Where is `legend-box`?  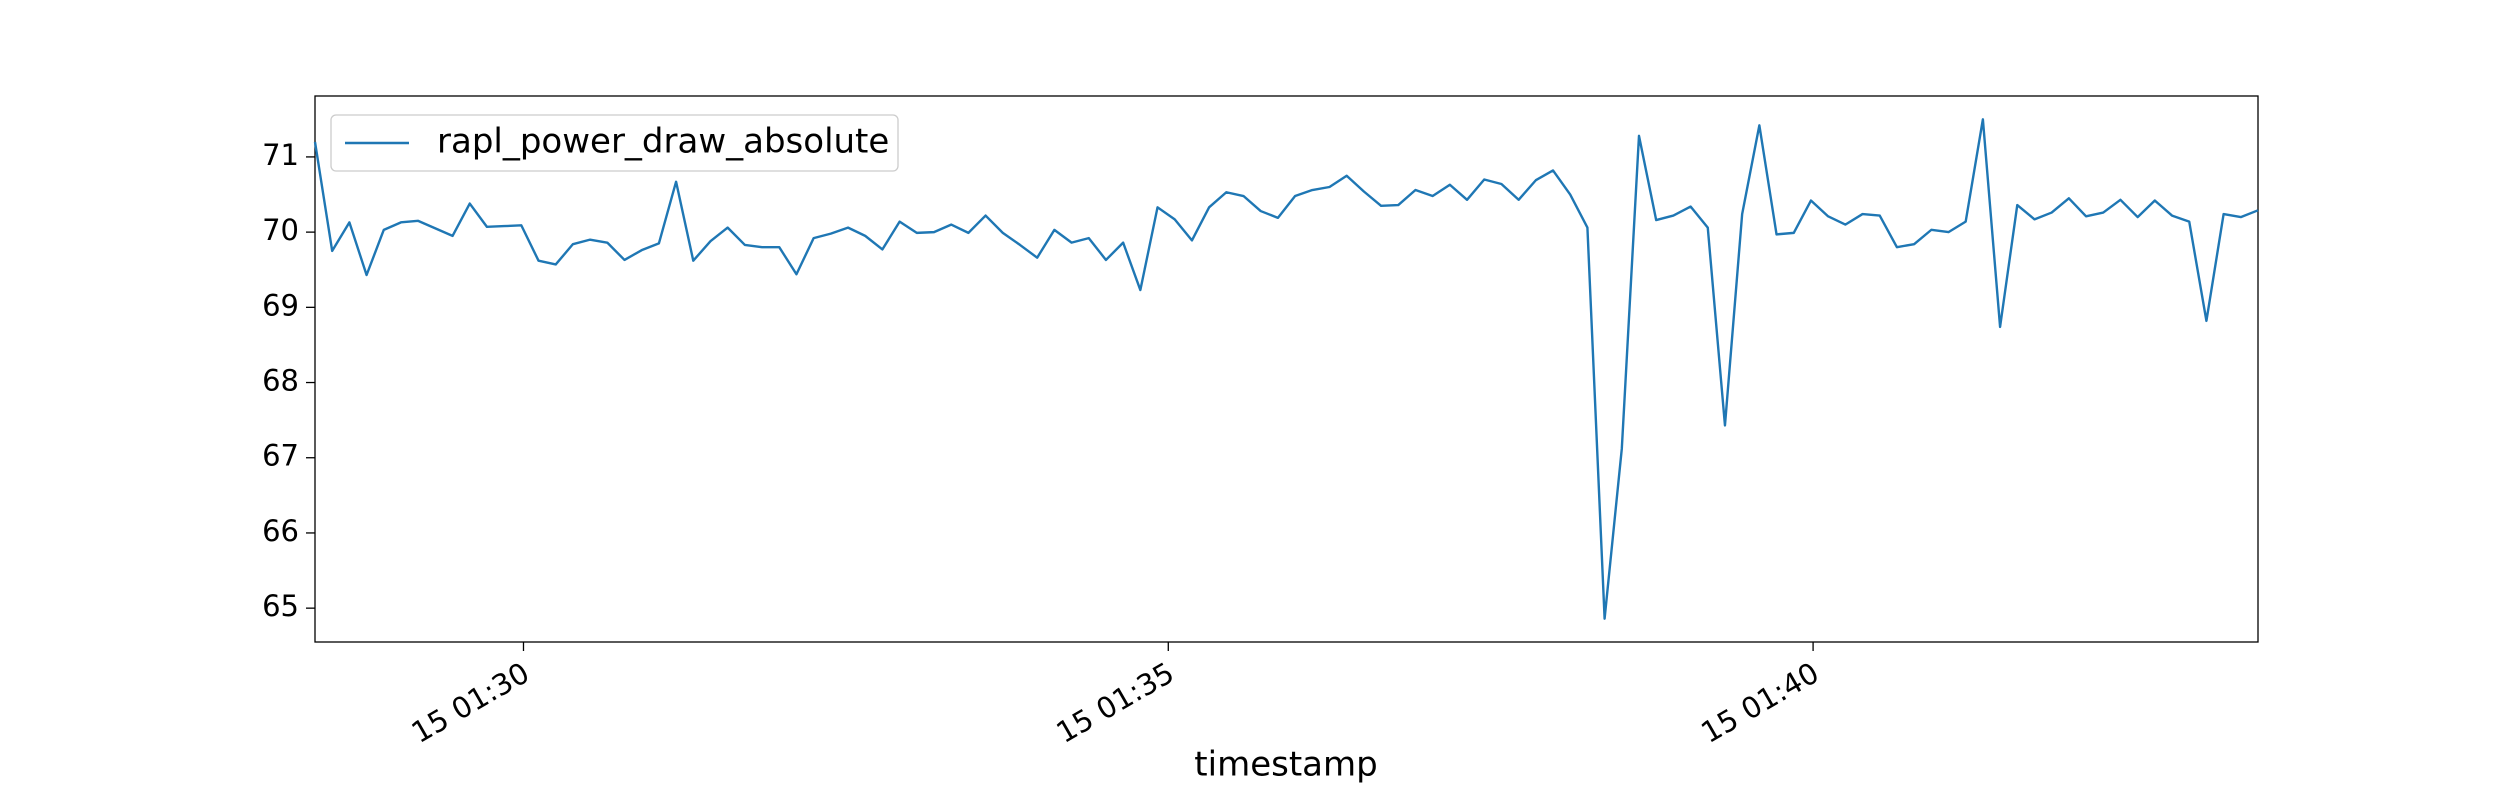 legend-box is located at coordinates (614, 143).